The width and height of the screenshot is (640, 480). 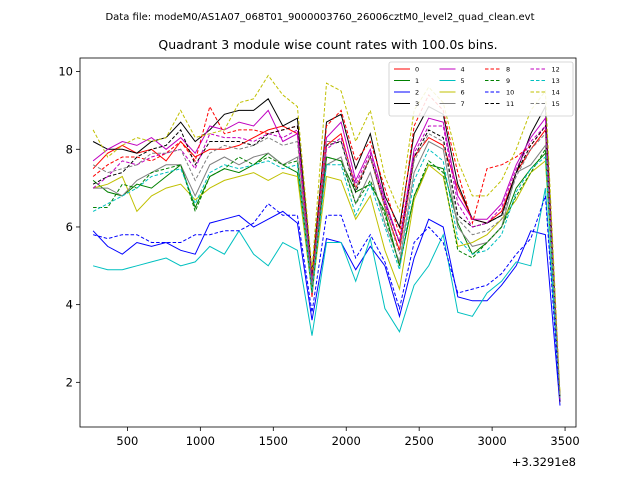 I want to click on legend-label: 8, so click(x=508, y=70).